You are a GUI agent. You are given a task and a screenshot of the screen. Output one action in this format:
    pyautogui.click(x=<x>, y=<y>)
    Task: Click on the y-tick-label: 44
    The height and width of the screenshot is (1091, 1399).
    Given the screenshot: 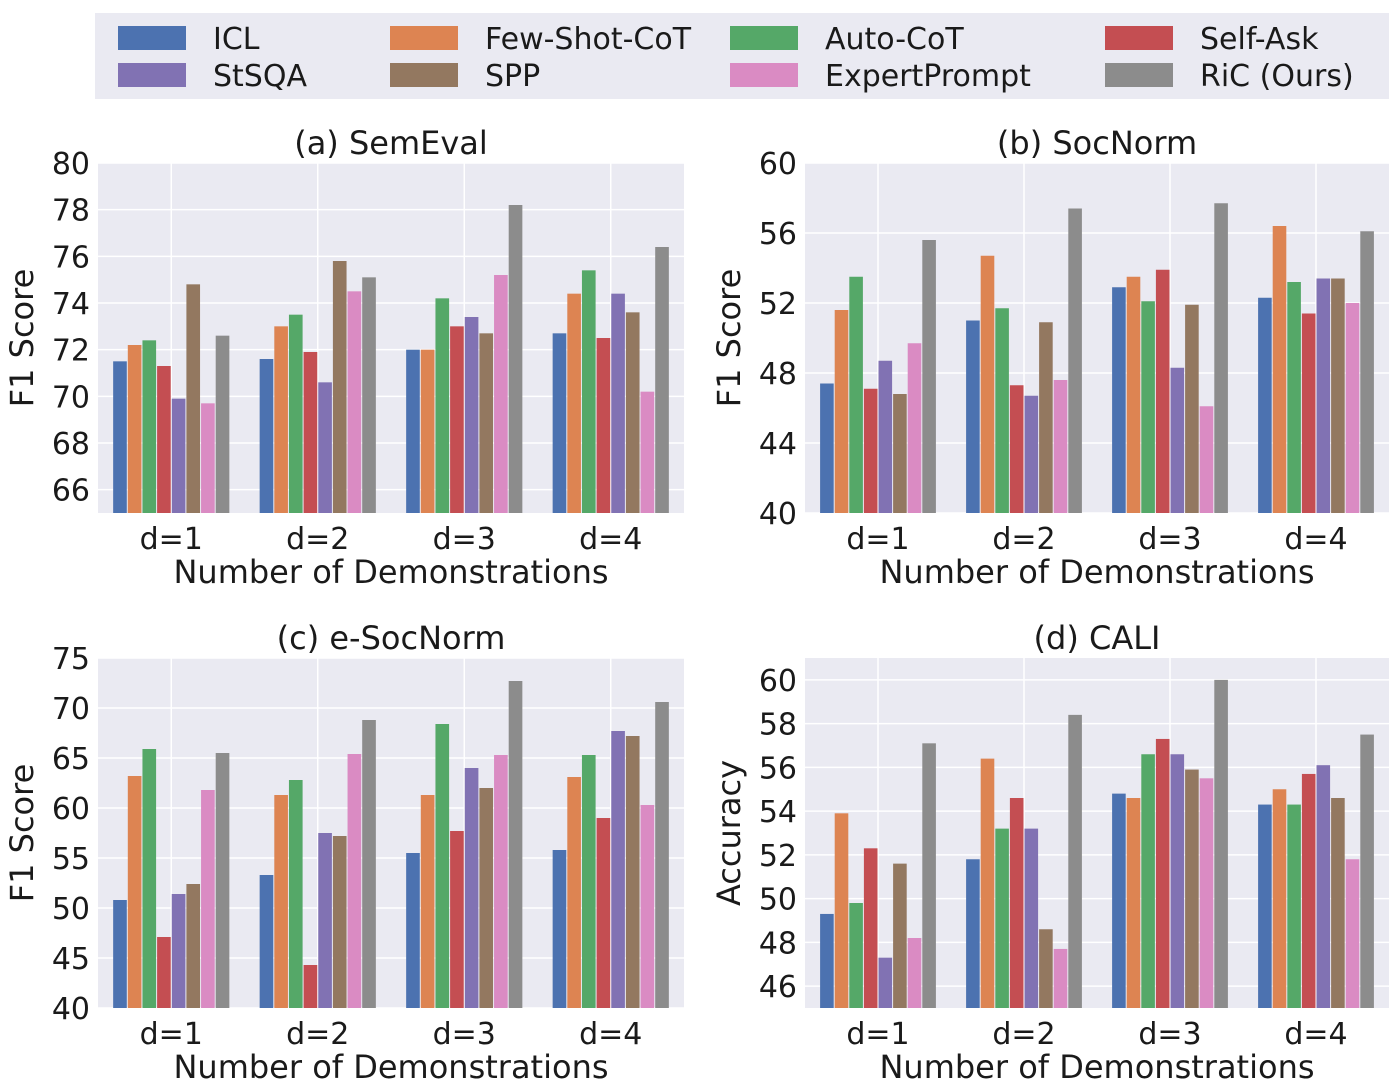 What is the action you would take?
    pyautogui.click(x=778, y=444)
    